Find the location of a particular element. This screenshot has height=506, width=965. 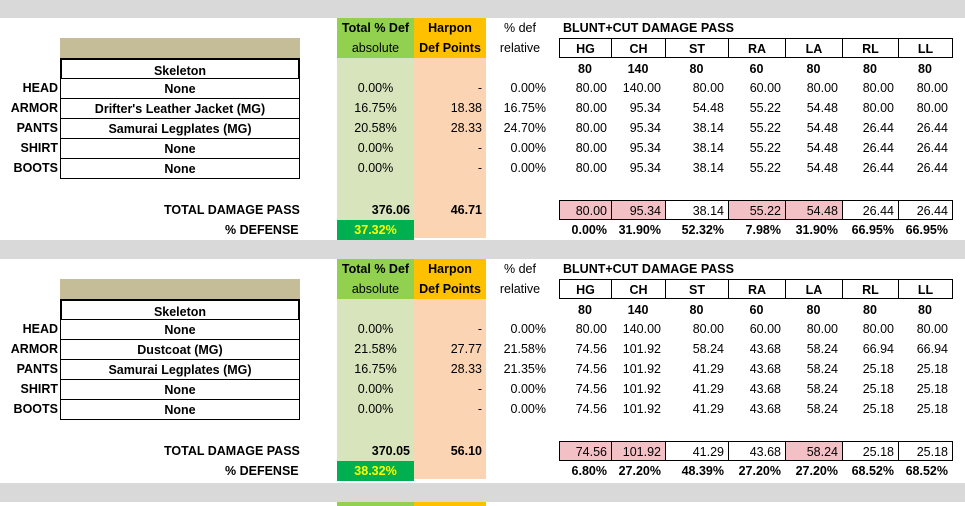

total-harpon-value: 46.71 is located at coordinates (466, 210).